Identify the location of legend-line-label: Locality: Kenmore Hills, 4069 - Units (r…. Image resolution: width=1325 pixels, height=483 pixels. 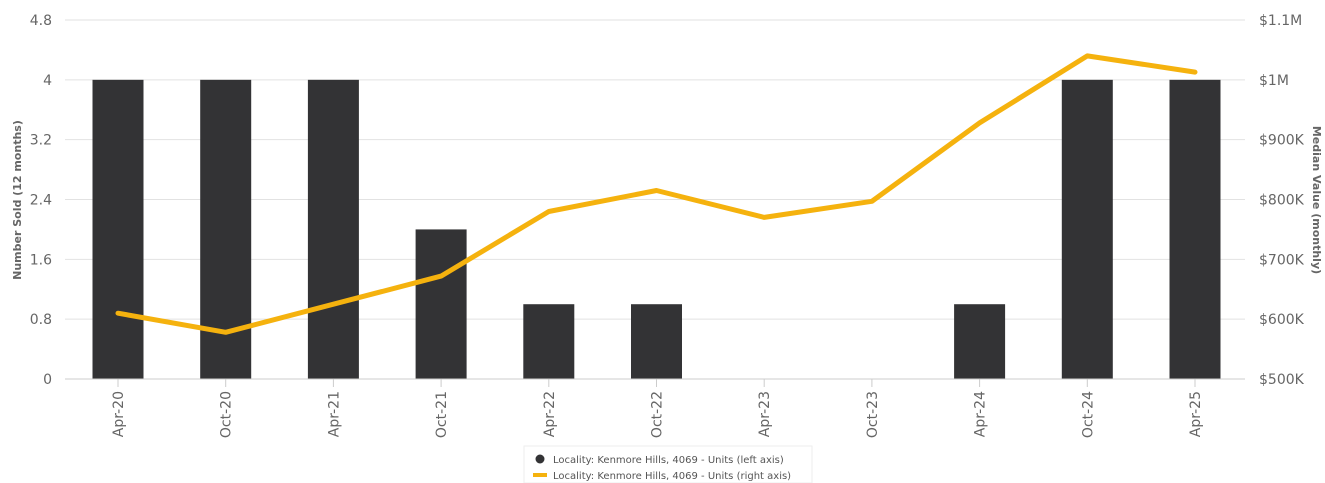
(672, 476).